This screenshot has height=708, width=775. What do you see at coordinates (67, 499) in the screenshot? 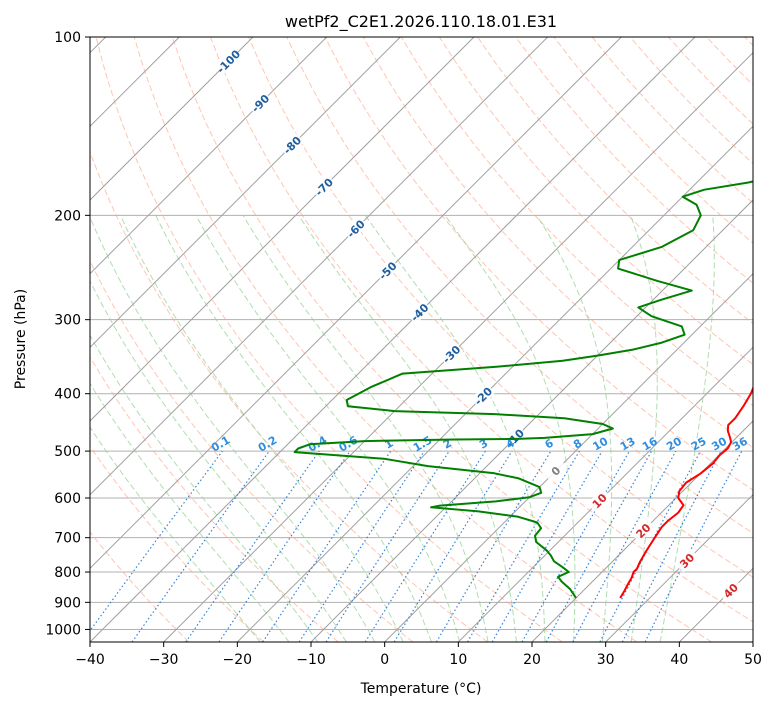
I see `y-tick-label: 600` at bounding box center [67, 499].